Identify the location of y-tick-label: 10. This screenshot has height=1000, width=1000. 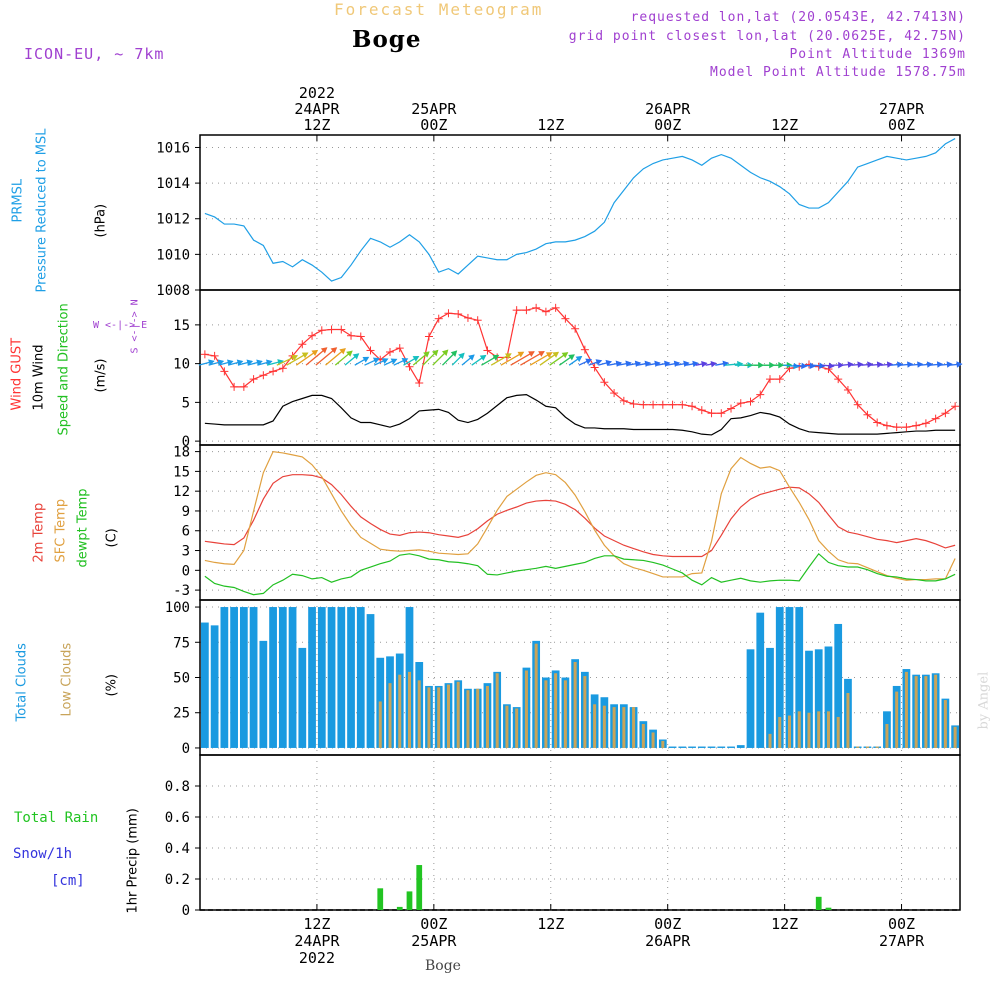
(181, 365).